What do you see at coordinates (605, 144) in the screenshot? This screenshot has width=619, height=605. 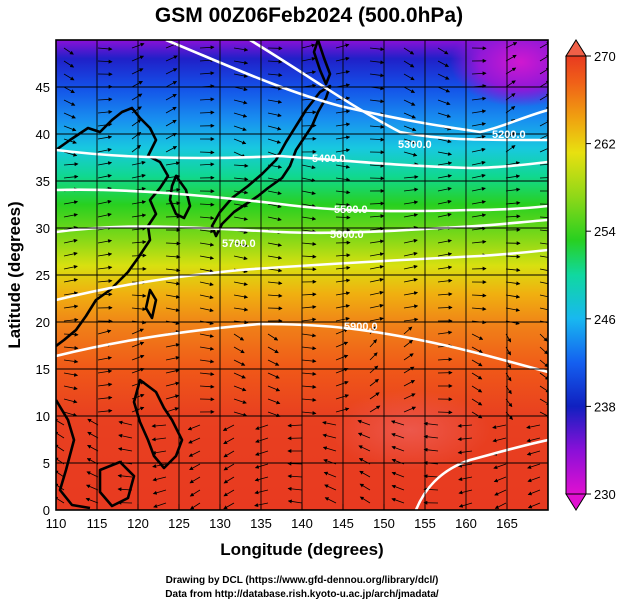 I see `colorbar-tick-label: 262` at bounding box center [605, 144].